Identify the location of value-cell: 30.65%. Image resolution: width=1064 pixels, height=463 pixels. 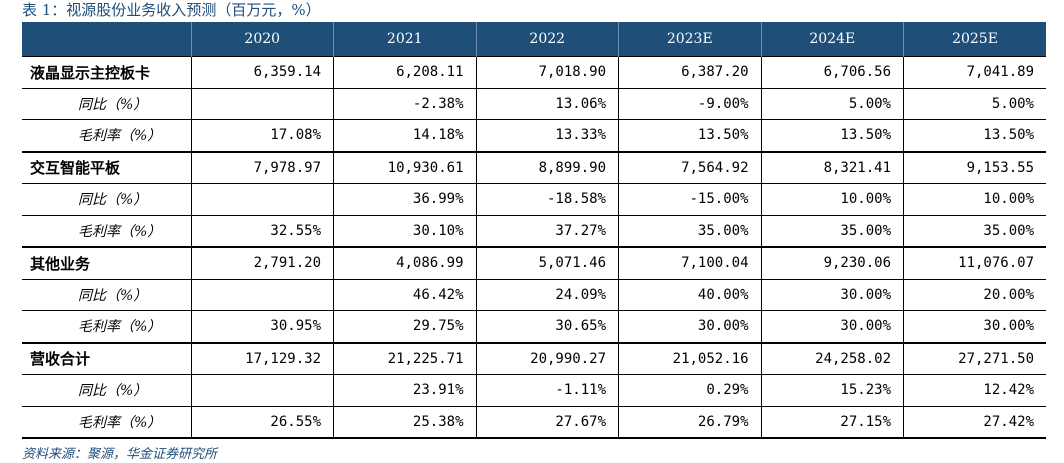
(547, 326).